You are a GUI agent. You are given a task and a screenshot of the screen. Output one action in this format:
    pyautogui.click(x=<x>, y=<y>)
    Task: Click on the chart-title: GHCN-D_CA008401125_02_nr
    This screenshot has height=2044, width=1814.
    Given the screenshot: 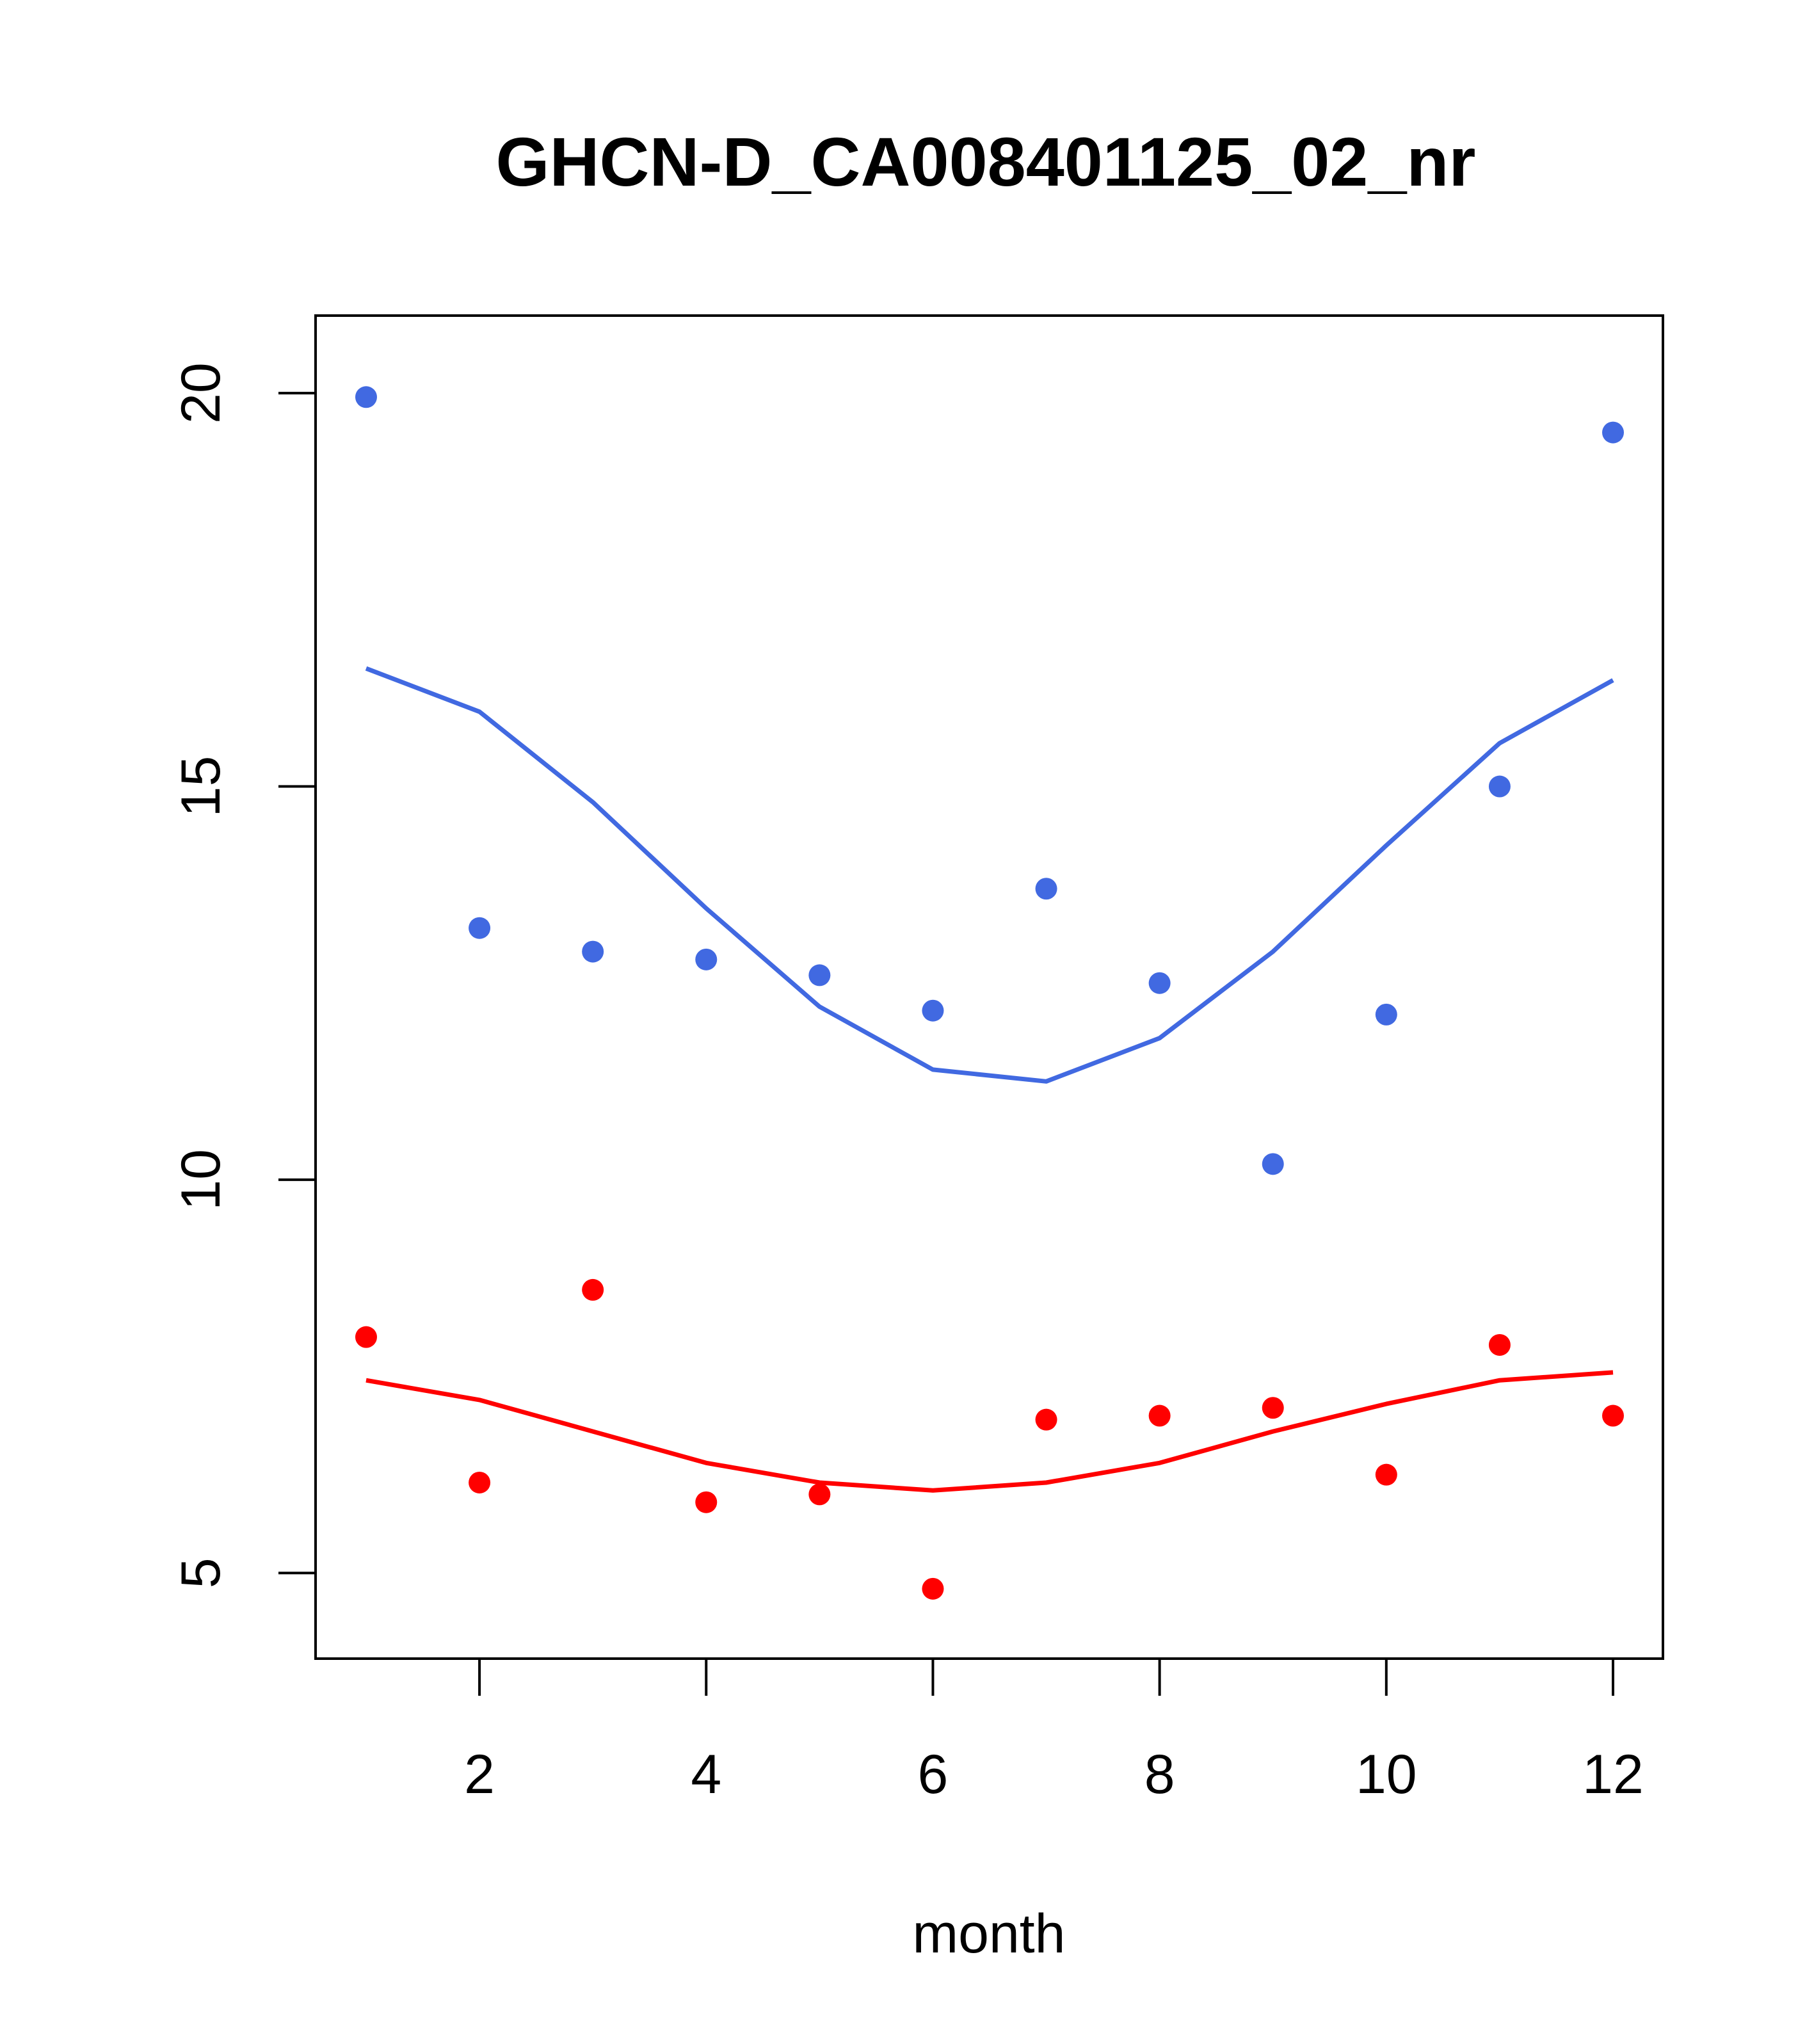 What is the action you would take?
    pyautogui.click(x=986, y=161)
    